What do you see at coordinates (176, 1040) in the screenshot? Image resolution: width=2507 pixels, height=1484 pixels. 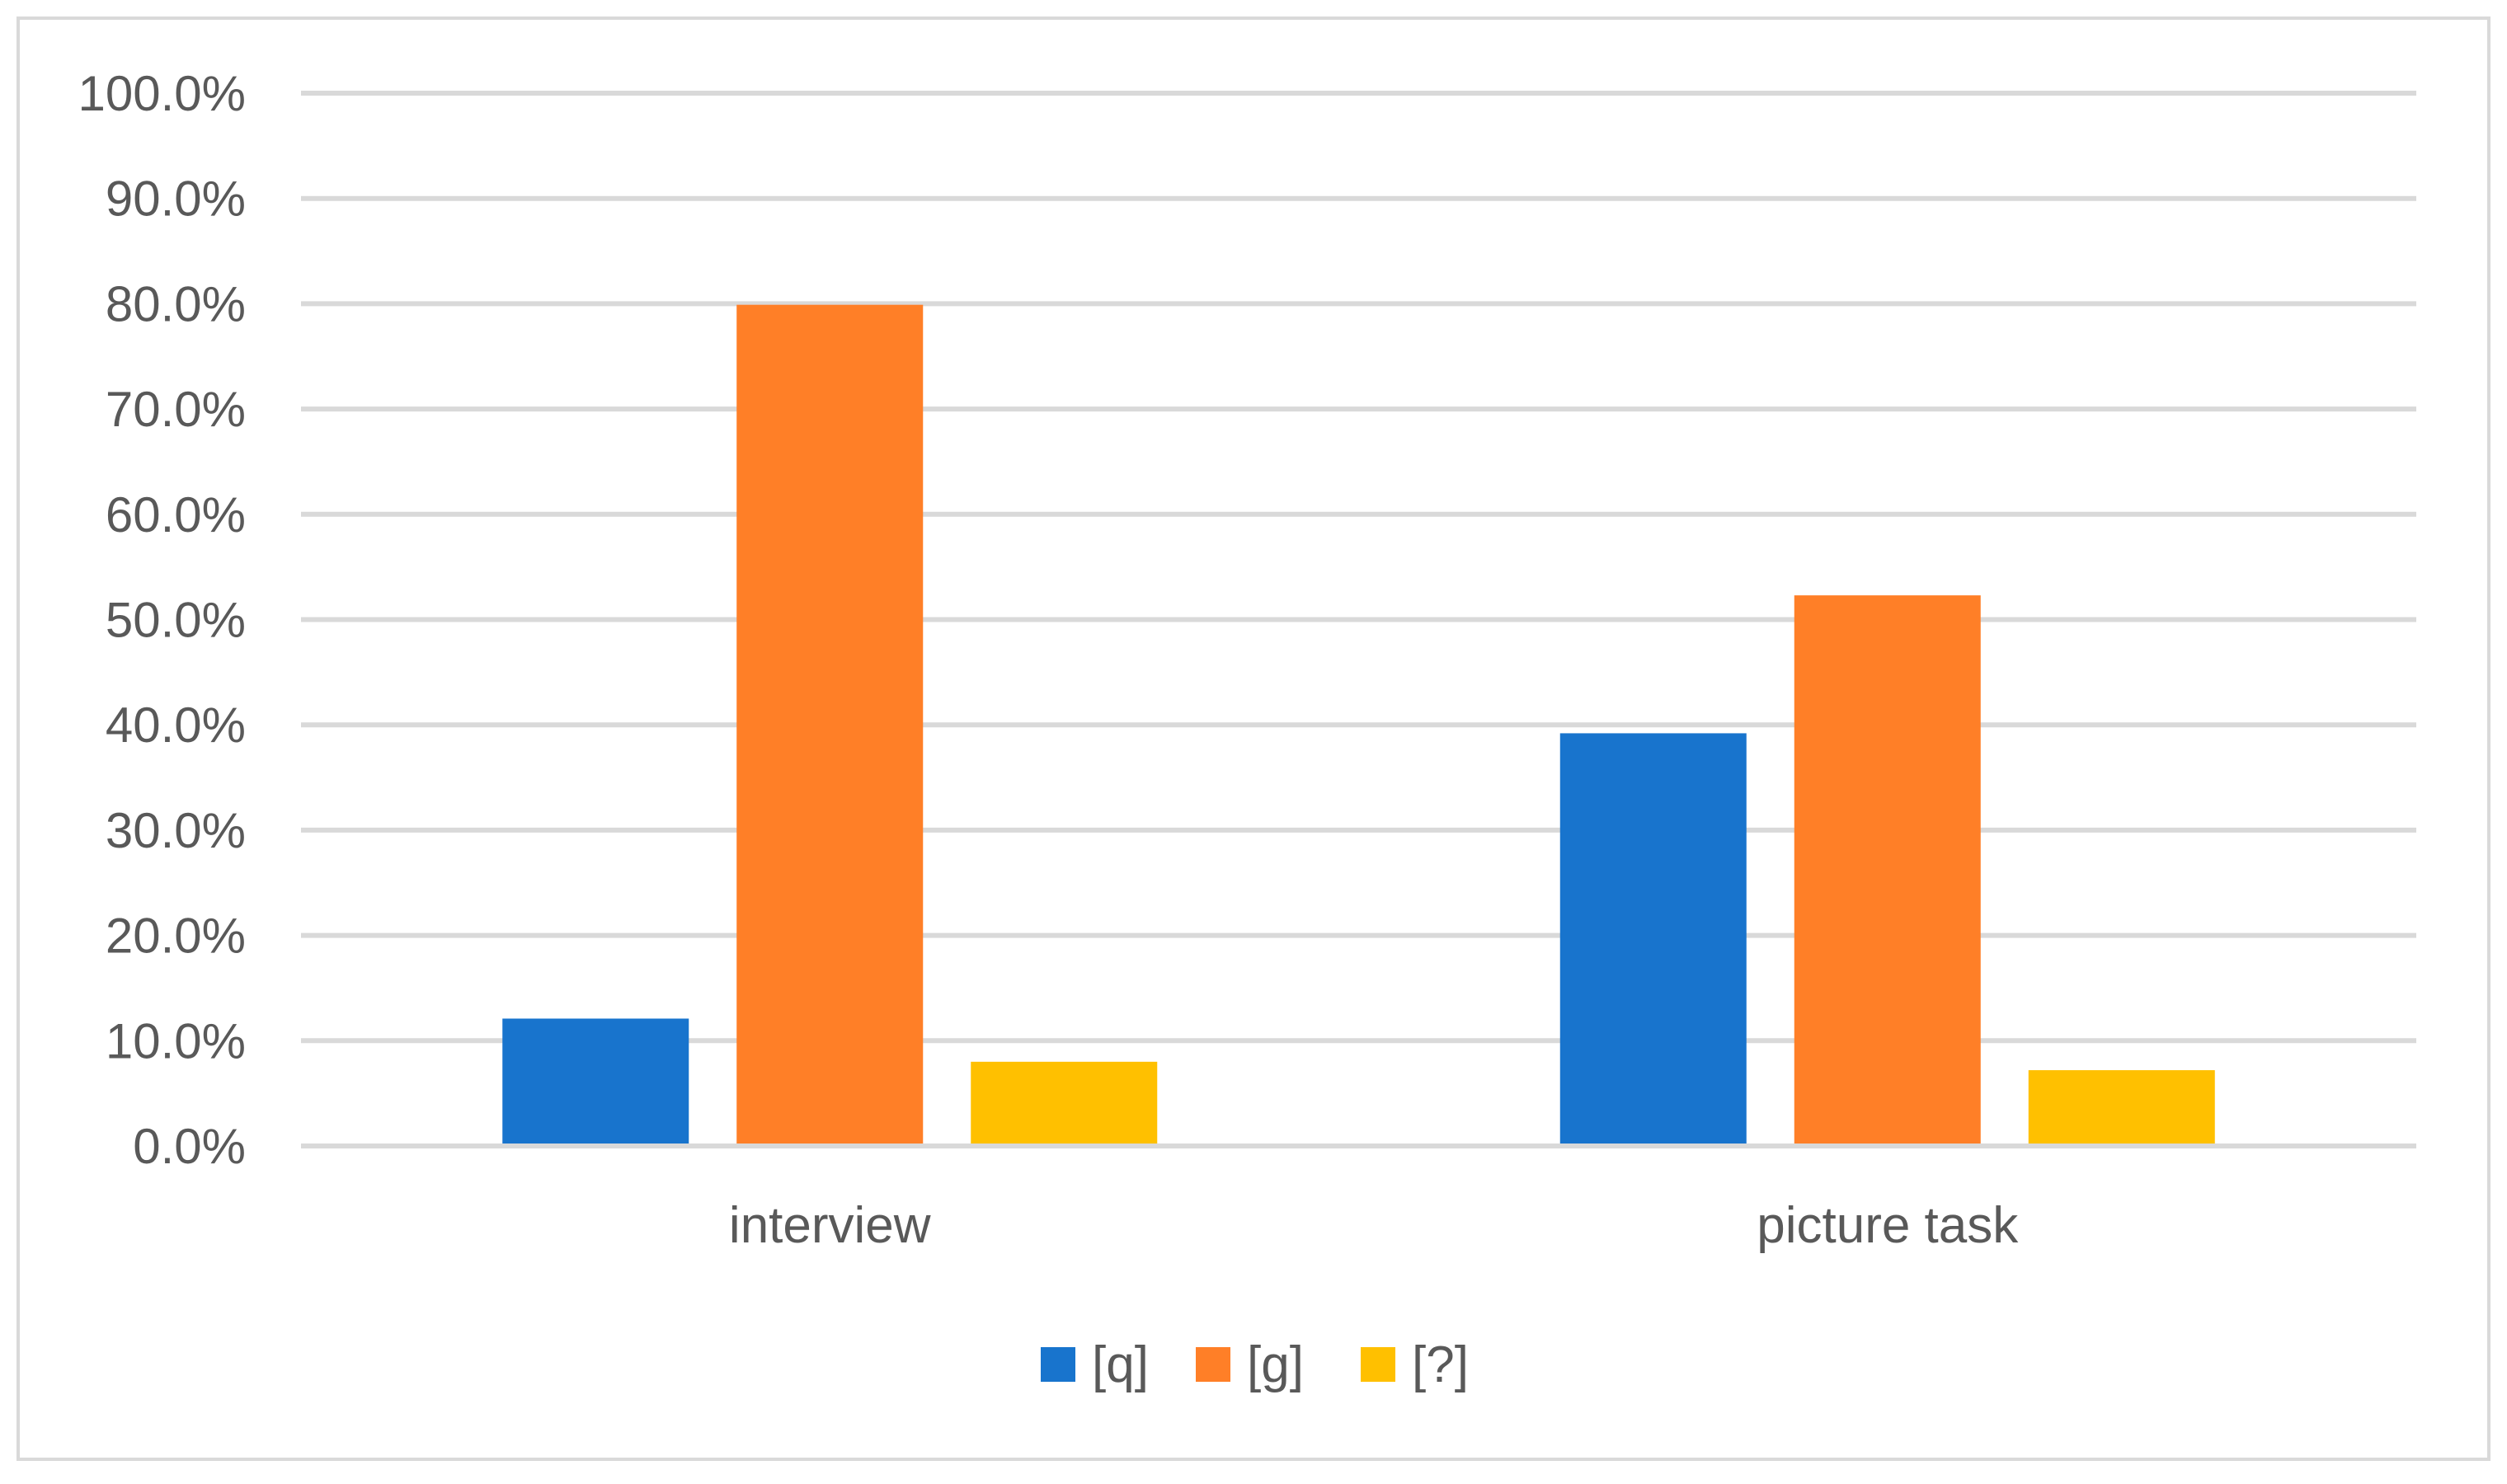 I see `y-tick-label: 10.0%` at bounding box center [176, 1040].